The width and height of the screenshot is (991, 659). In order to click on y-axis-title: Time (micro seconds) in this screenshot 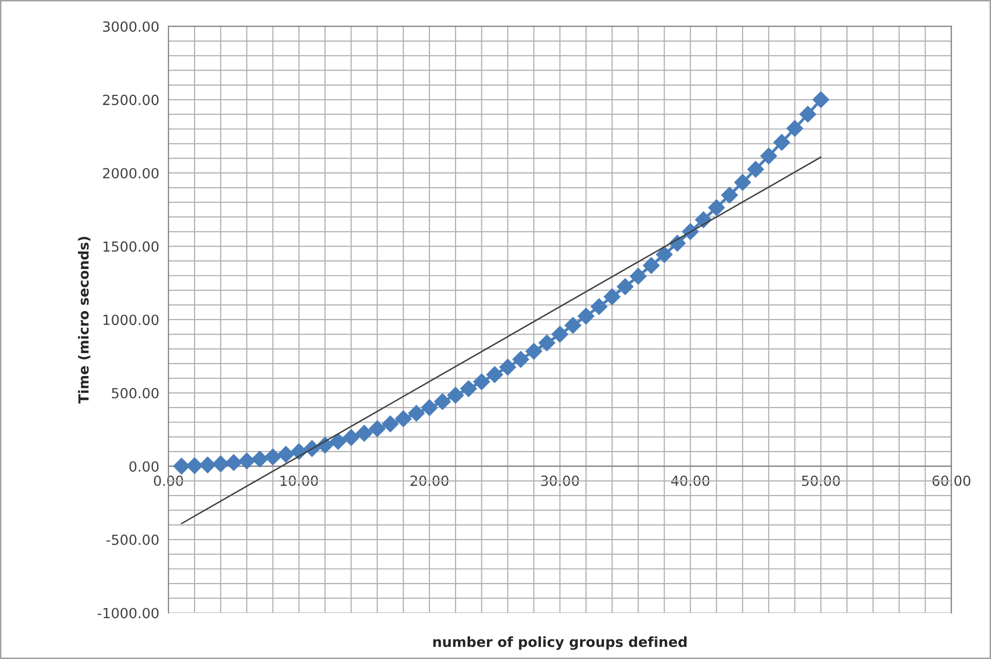, I will do `click(84, 320)`.